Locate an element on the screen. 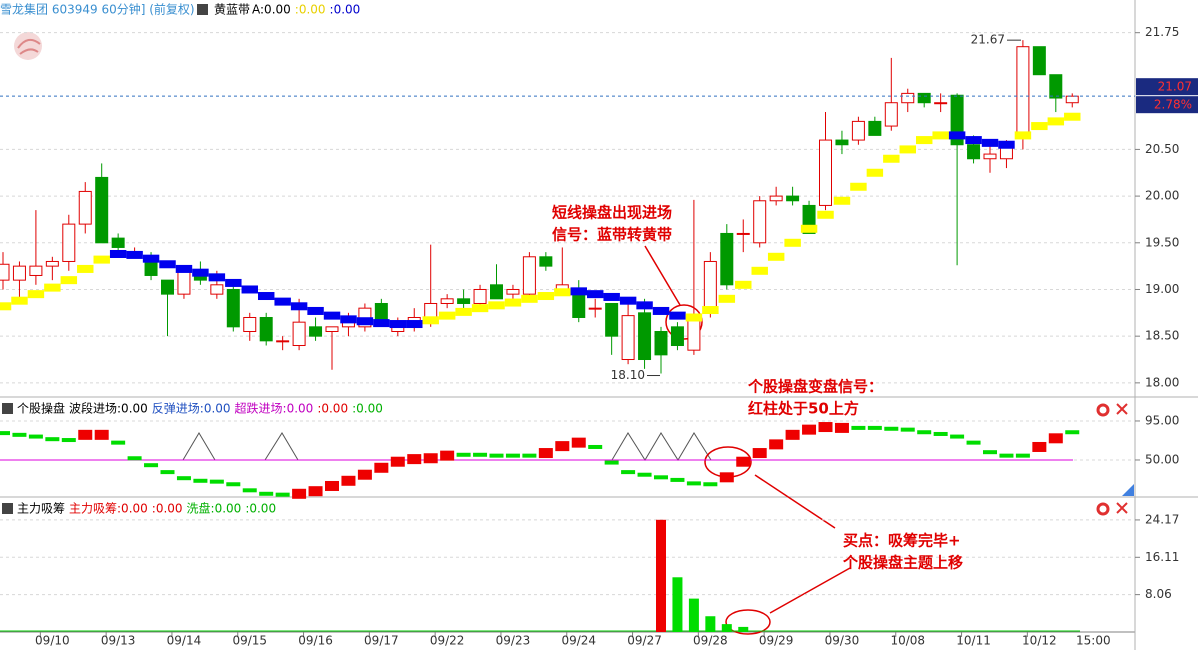 Image resolution: width=1198 pixels, height=650 pixels. legend-item: 超跌进场:0.00 is located at coordinates (274, 408).